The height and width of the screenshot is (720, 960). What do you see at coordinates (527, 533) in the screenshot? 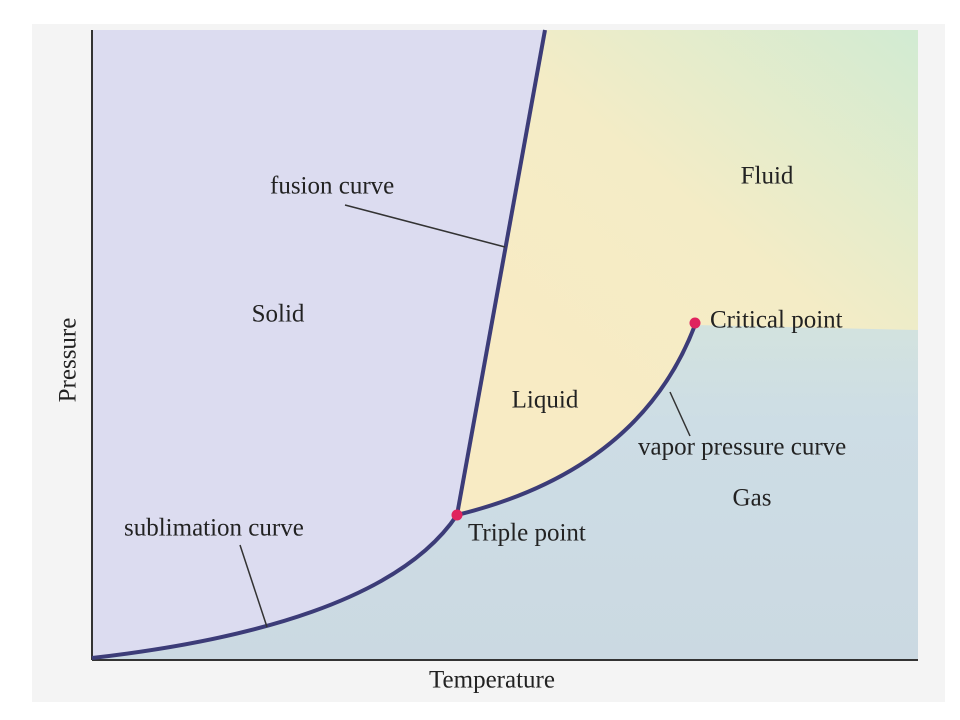
I see `point-label: Triple point` at bounding box center [527, 533].